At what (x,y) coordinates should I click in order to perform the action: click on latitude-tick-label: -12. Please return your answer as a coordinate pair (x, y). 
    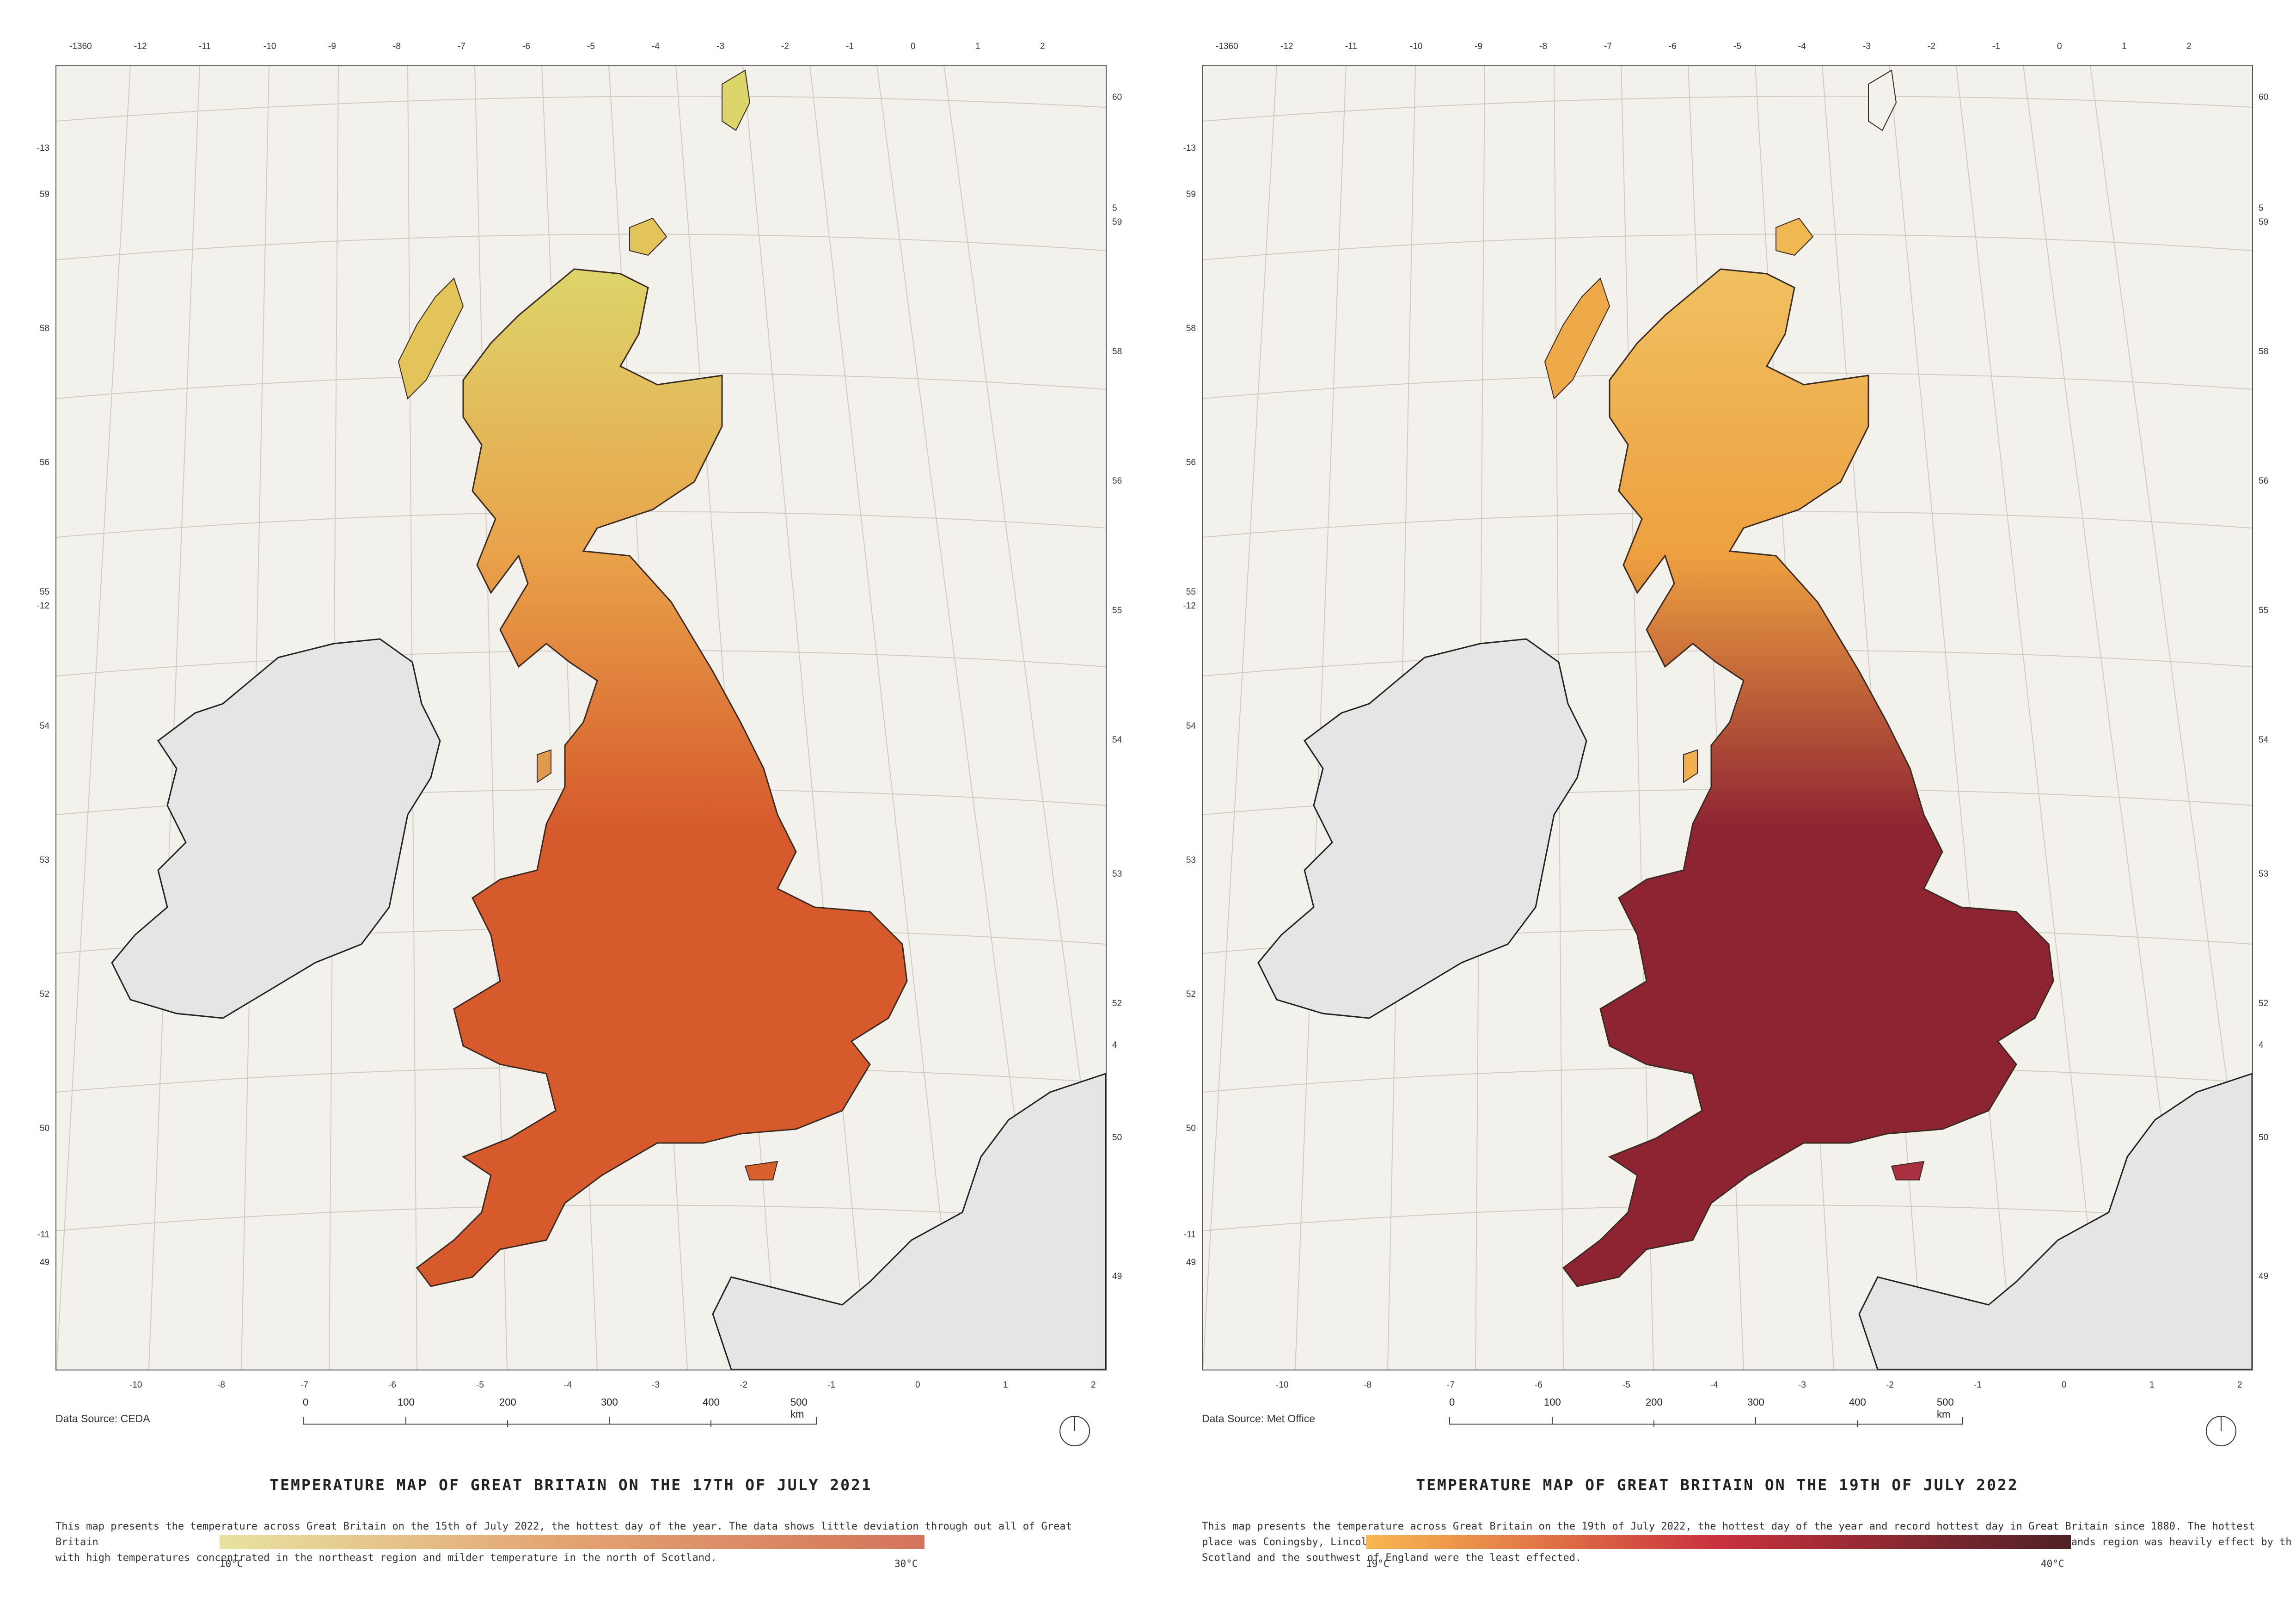
    Looking at the image, I should click on (1189, 606).